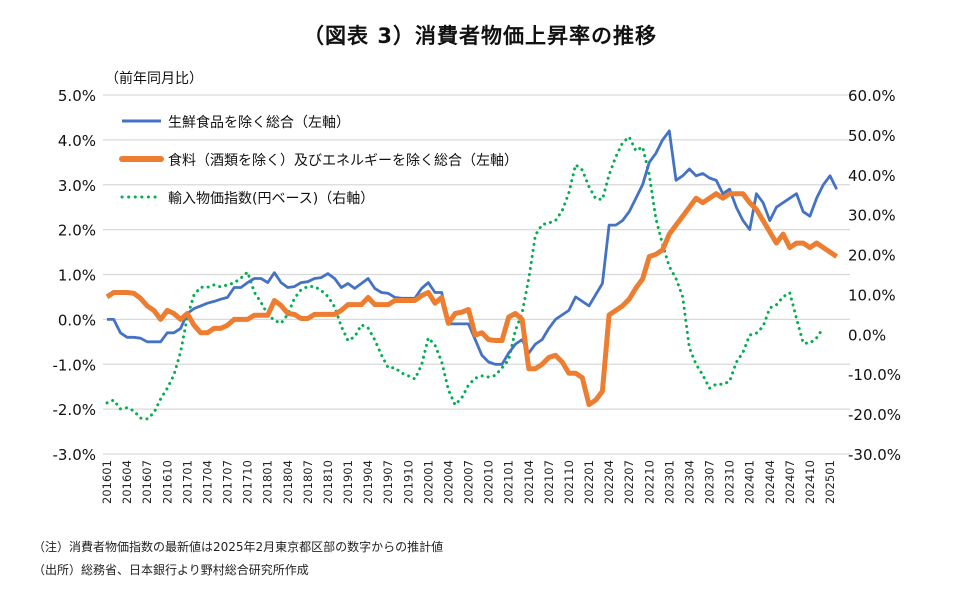 The width and height of the screenshot is (960, 596). Describe the element at coordinates (271, 199) in the screenshot. I see `legend-label-2: 輸入物価指数(円ベース)（右軸）` at that location.